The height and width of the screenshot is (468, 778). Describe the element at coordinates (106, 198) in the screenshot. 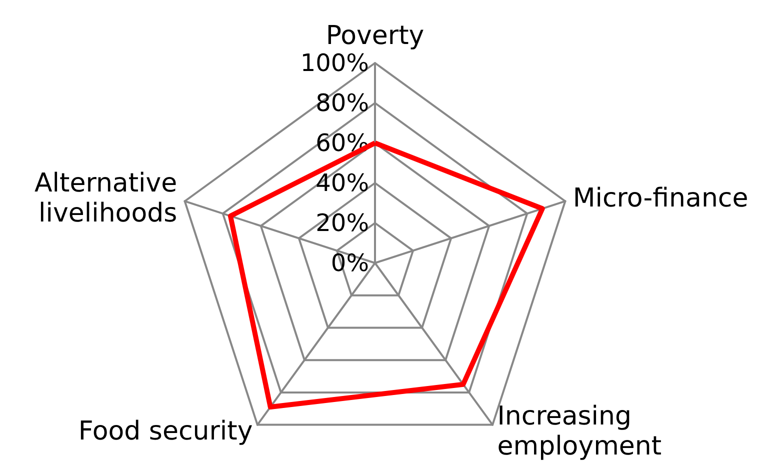

I see `spoke-label: Alternative livelihoods` at that location.